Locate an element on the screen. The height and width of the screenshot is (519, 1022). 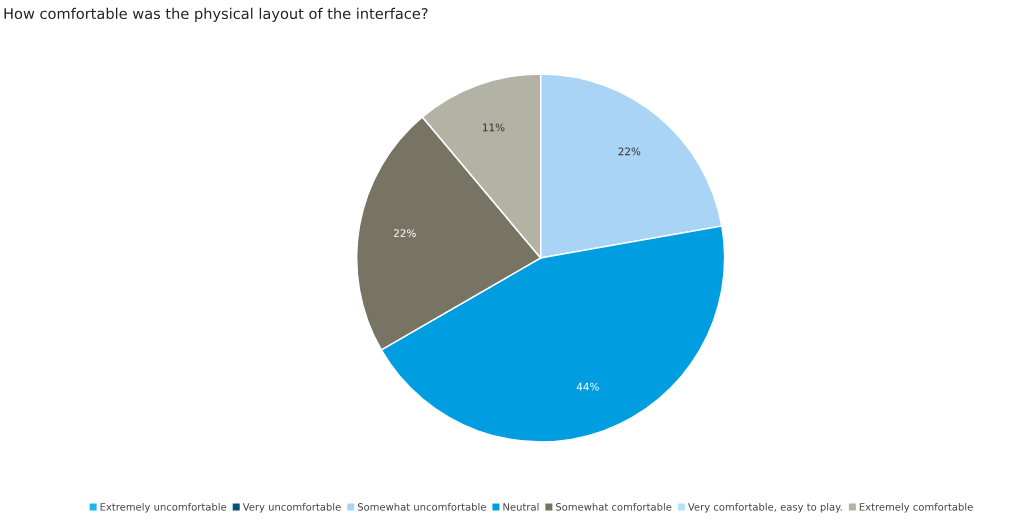
legend-label: Somewhat uncomfortable is located at coordinates (421, 506).